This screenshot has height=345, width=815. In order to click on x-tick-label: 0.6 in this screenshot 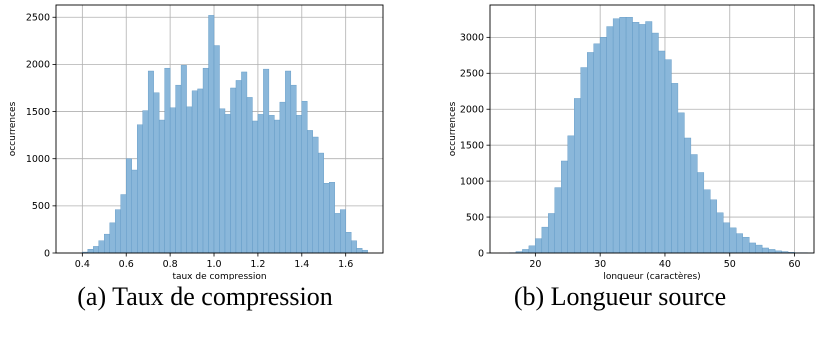, I will do `click(126, 264)`.